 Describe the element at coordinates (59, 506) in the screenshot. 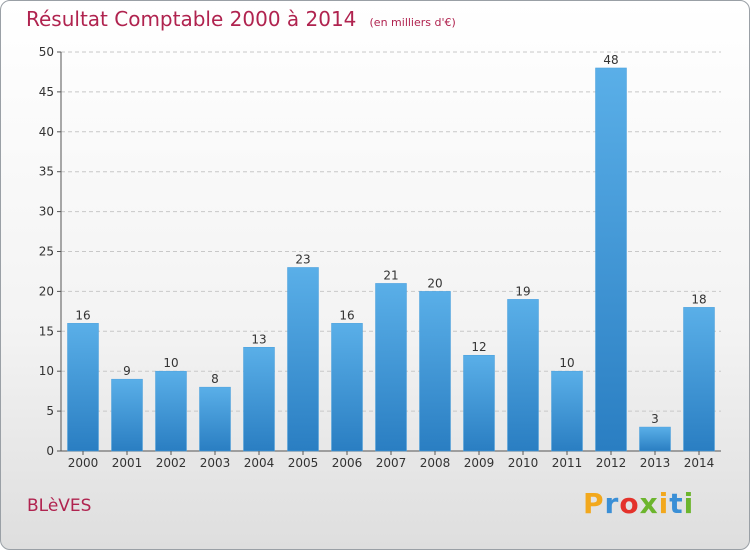

I see `commune-name: BLèVES` at that location.